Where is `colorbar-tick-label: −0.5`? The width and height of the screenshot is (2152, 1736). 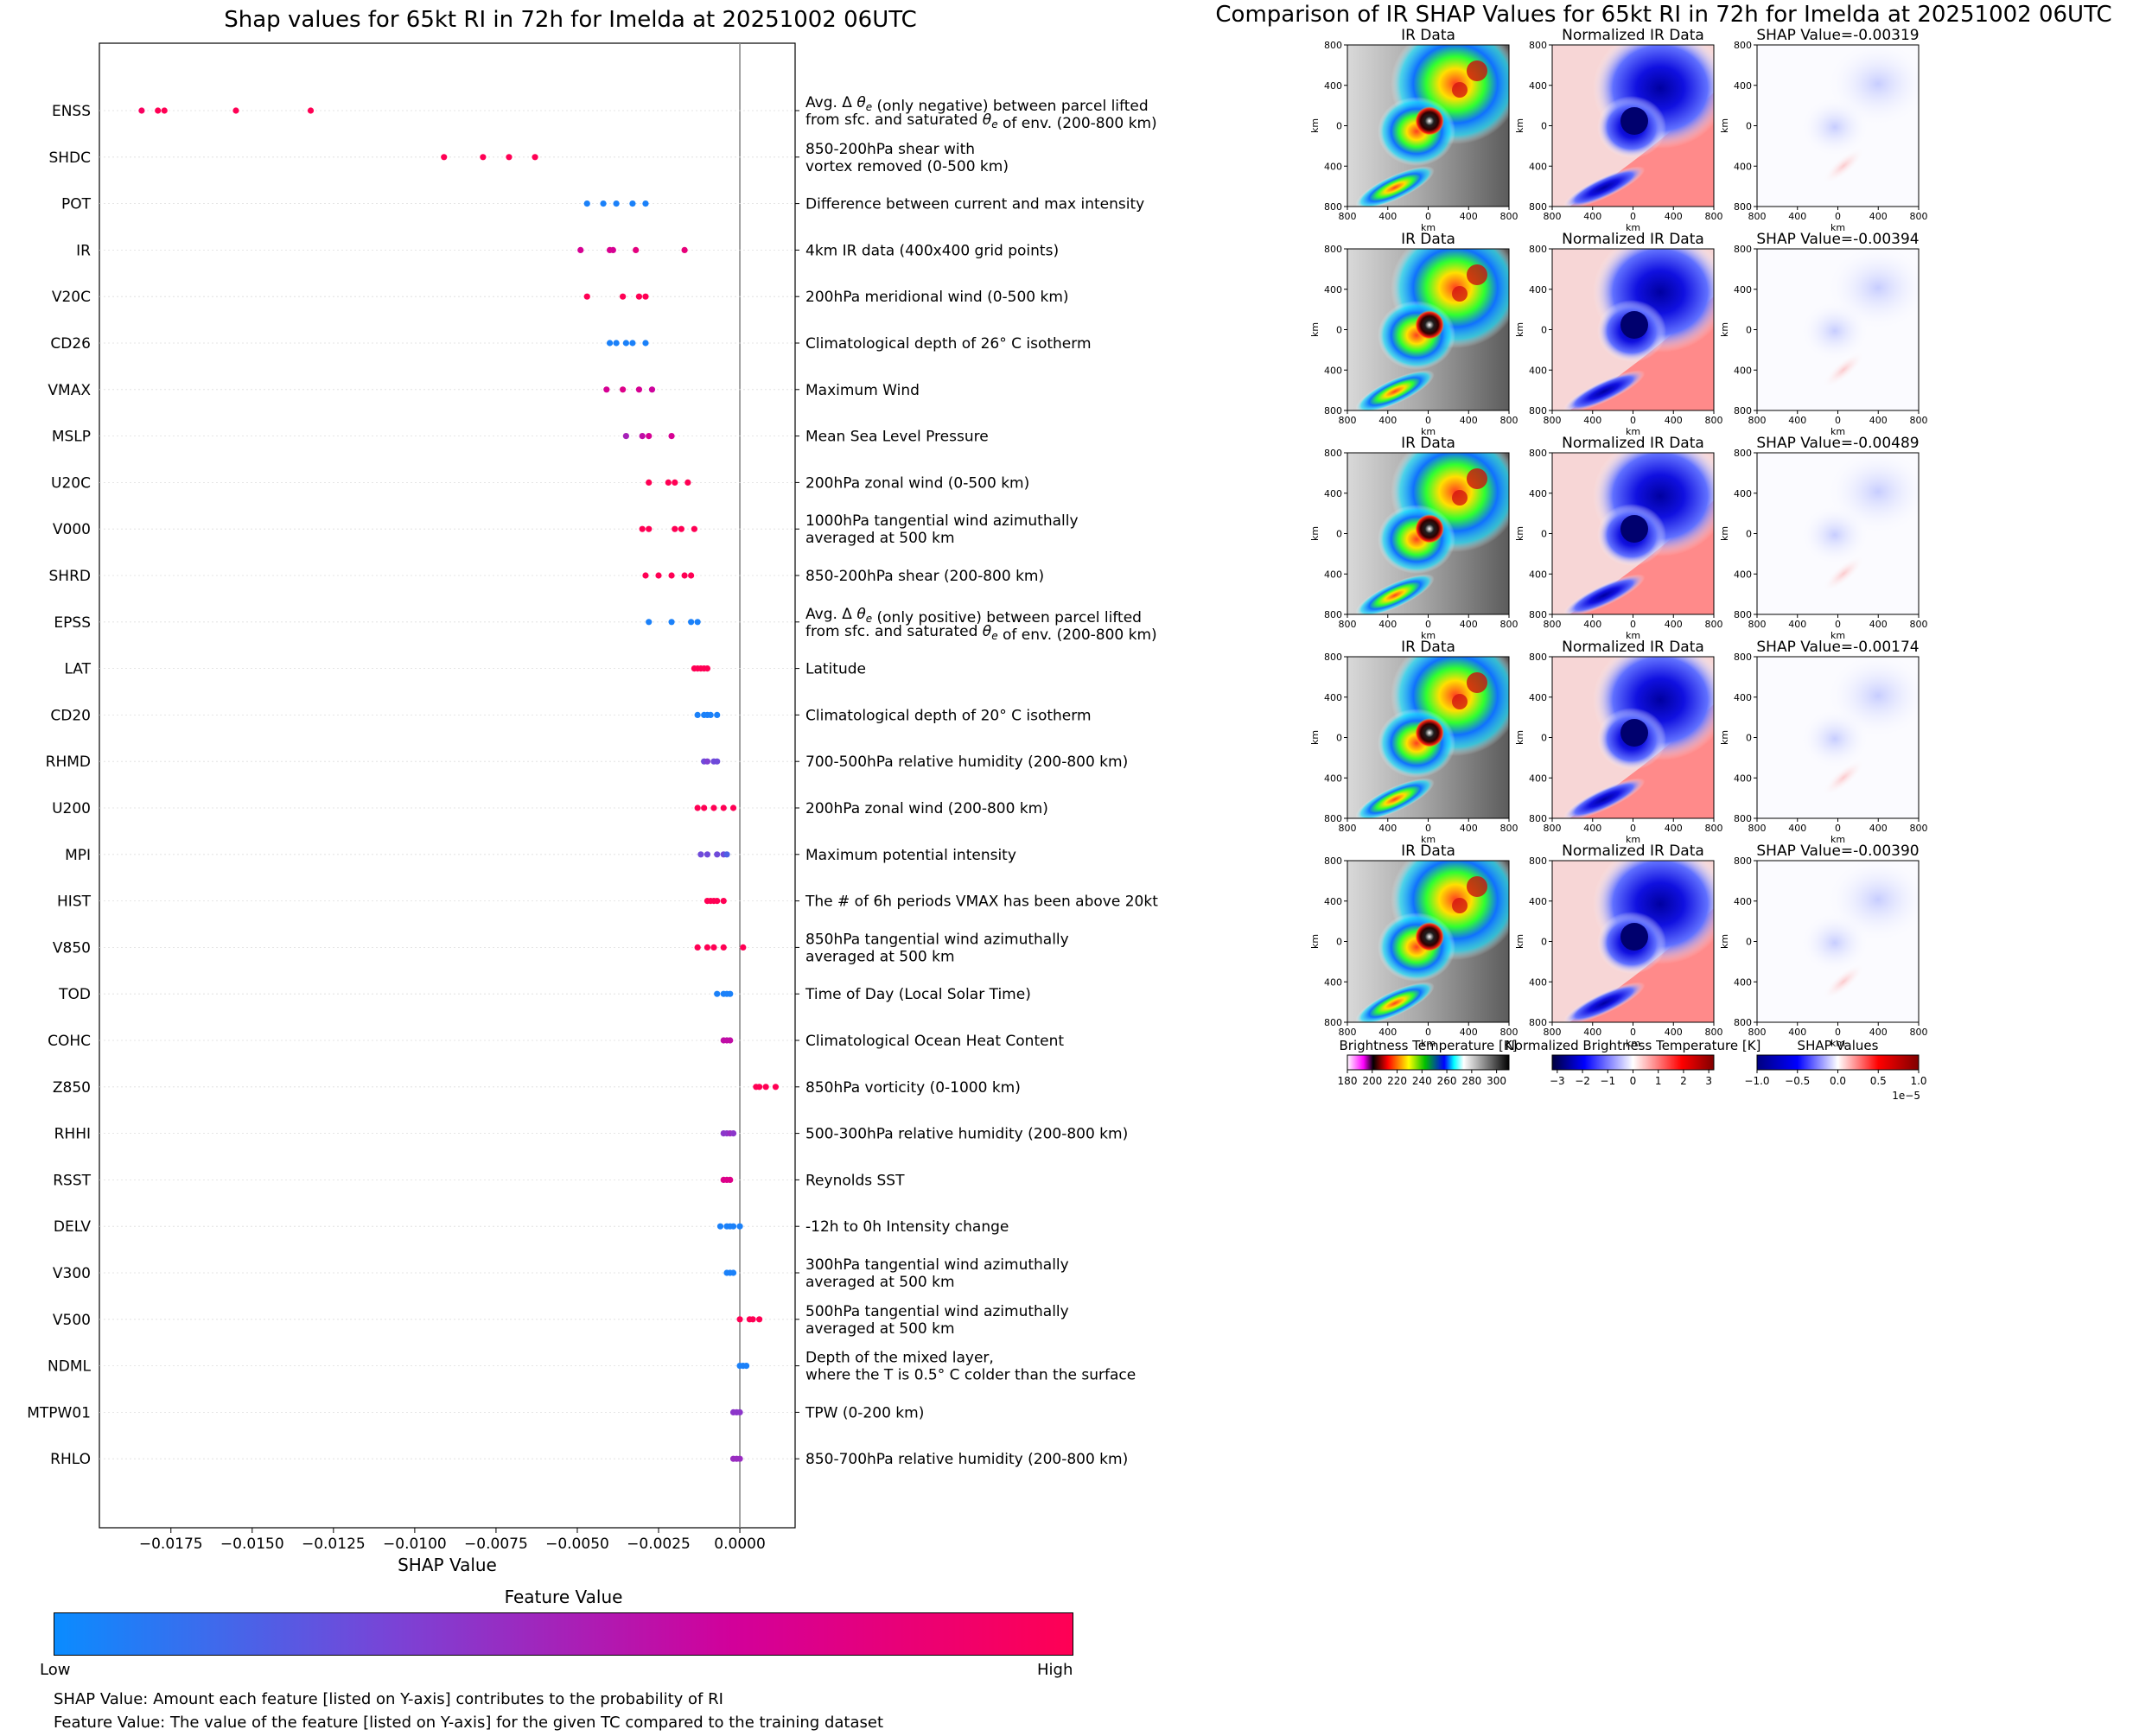
colorbar-tick-label: −0.5 is located at coordinates (1797, 1081).